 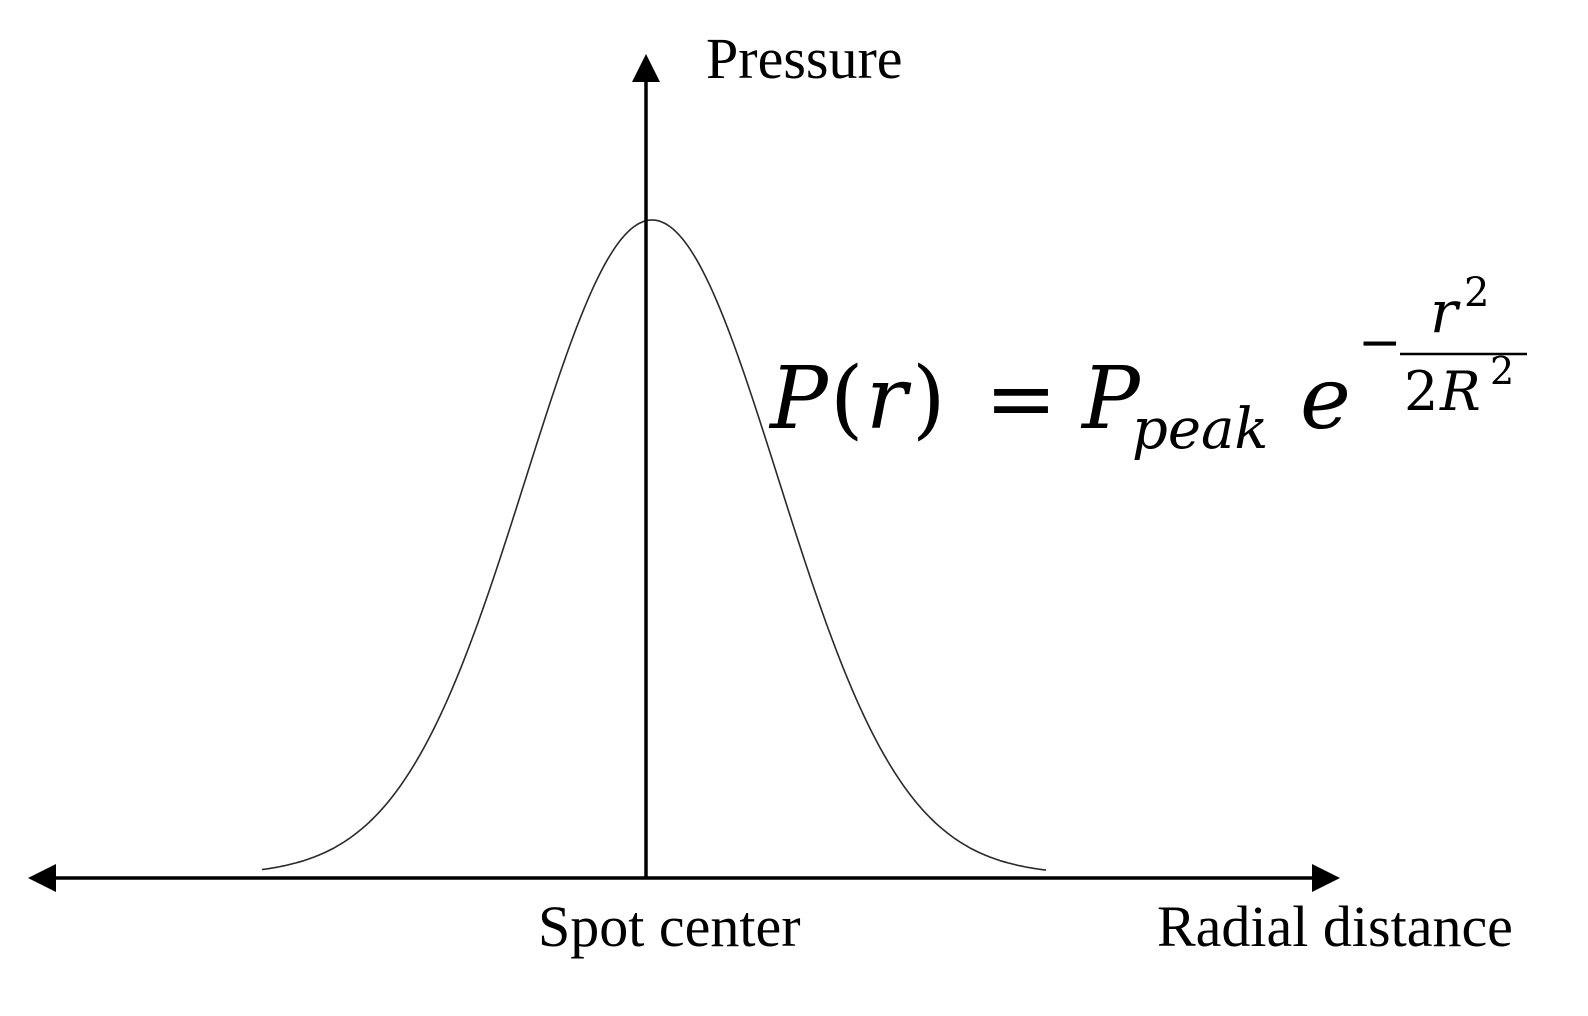 I want to click on equation-lhs-variable: r, so click(x=889, y=399).